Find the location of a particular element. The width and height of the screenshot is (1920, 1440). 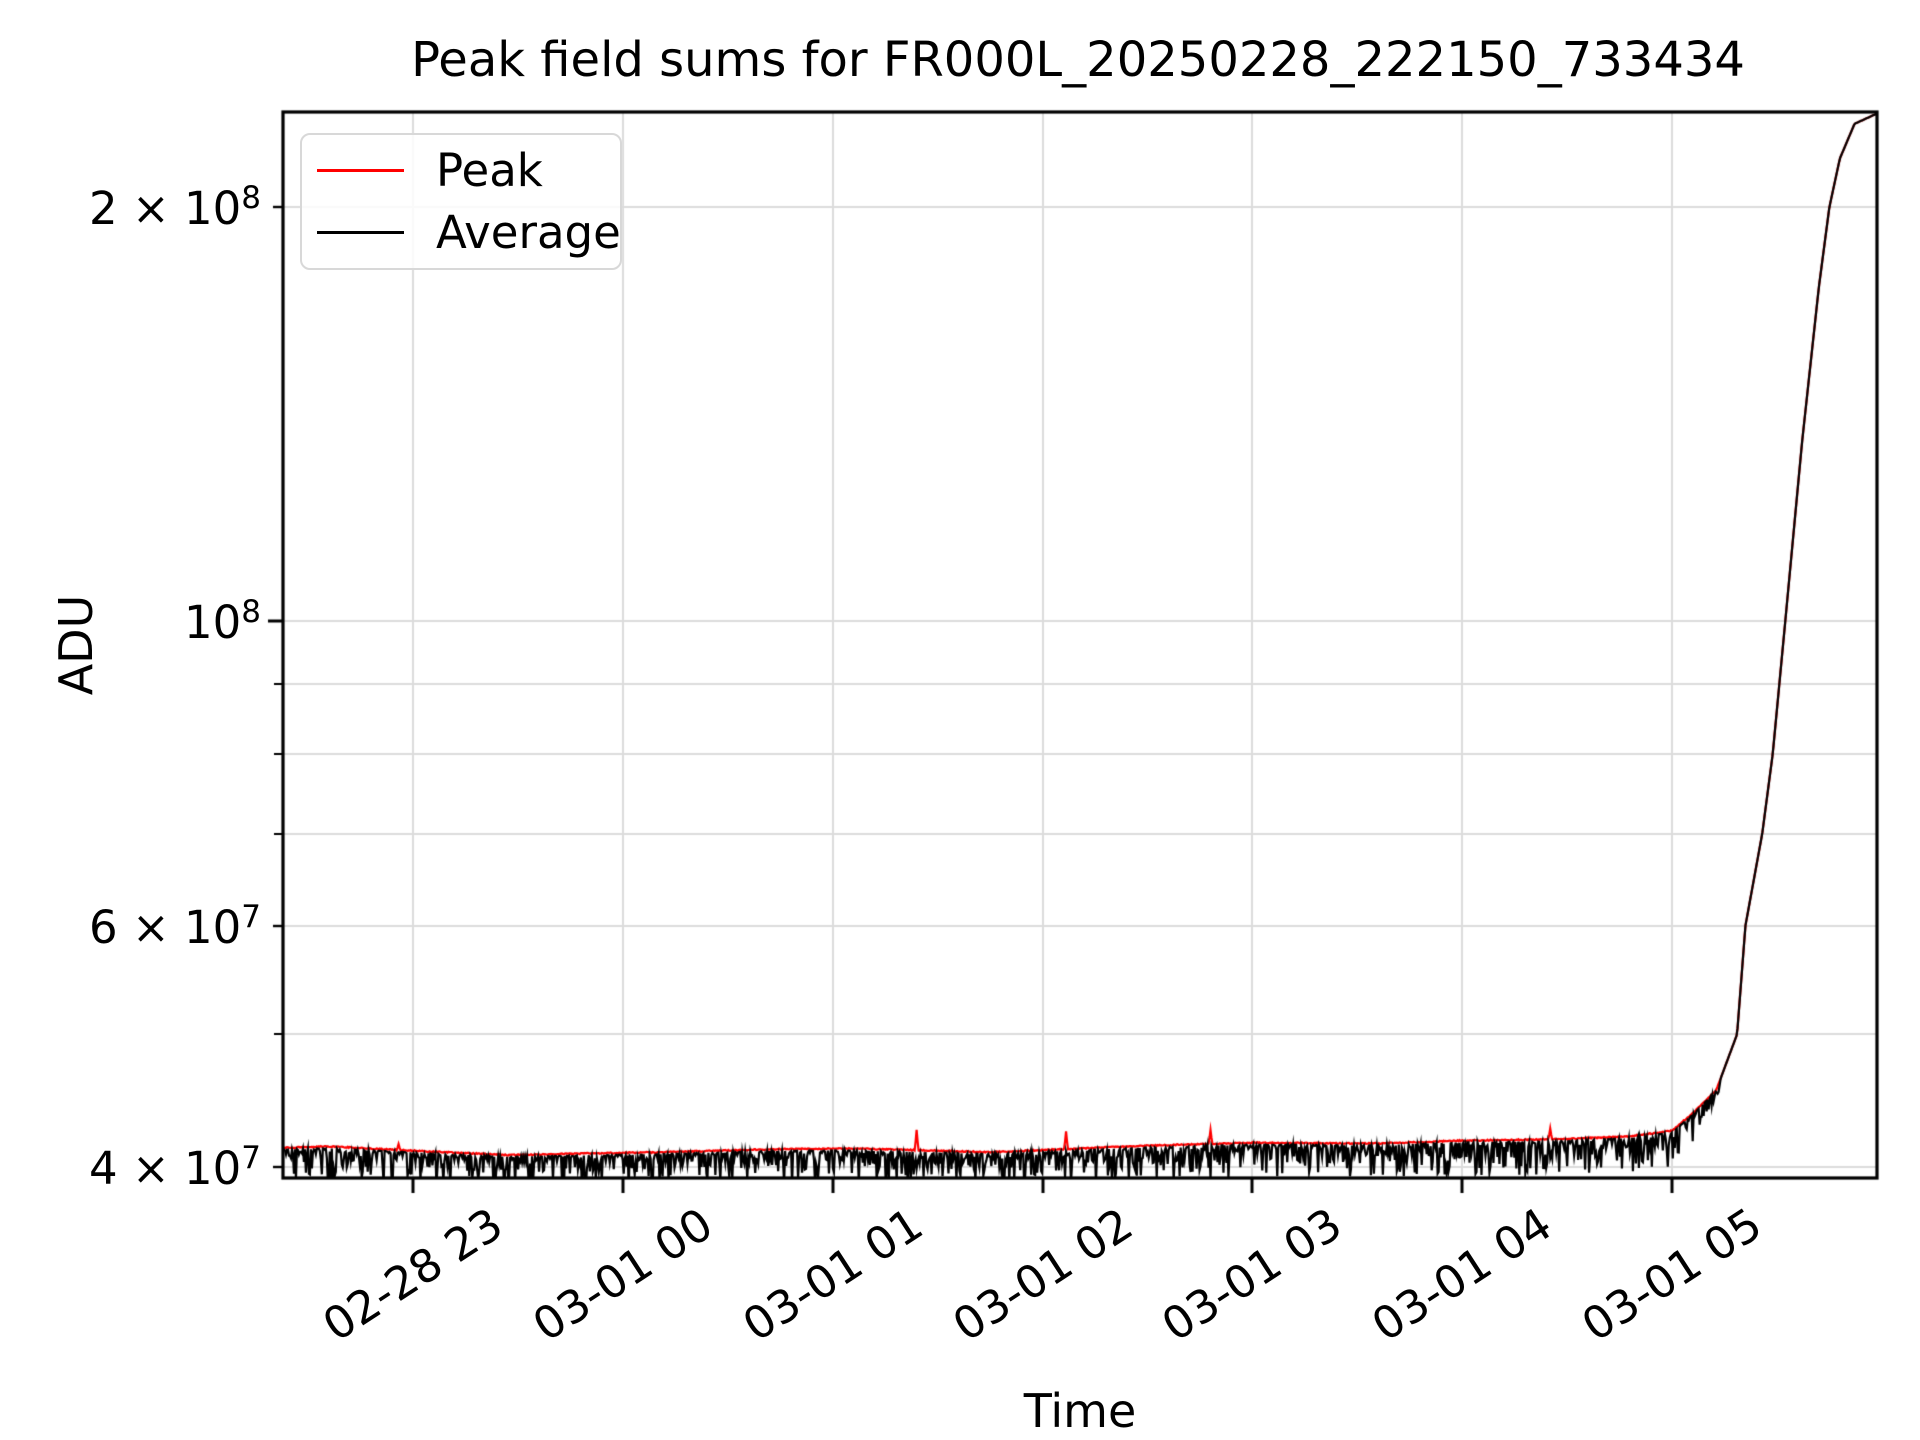

x-axis-label: Time is located at coordinates (1080, 1411).